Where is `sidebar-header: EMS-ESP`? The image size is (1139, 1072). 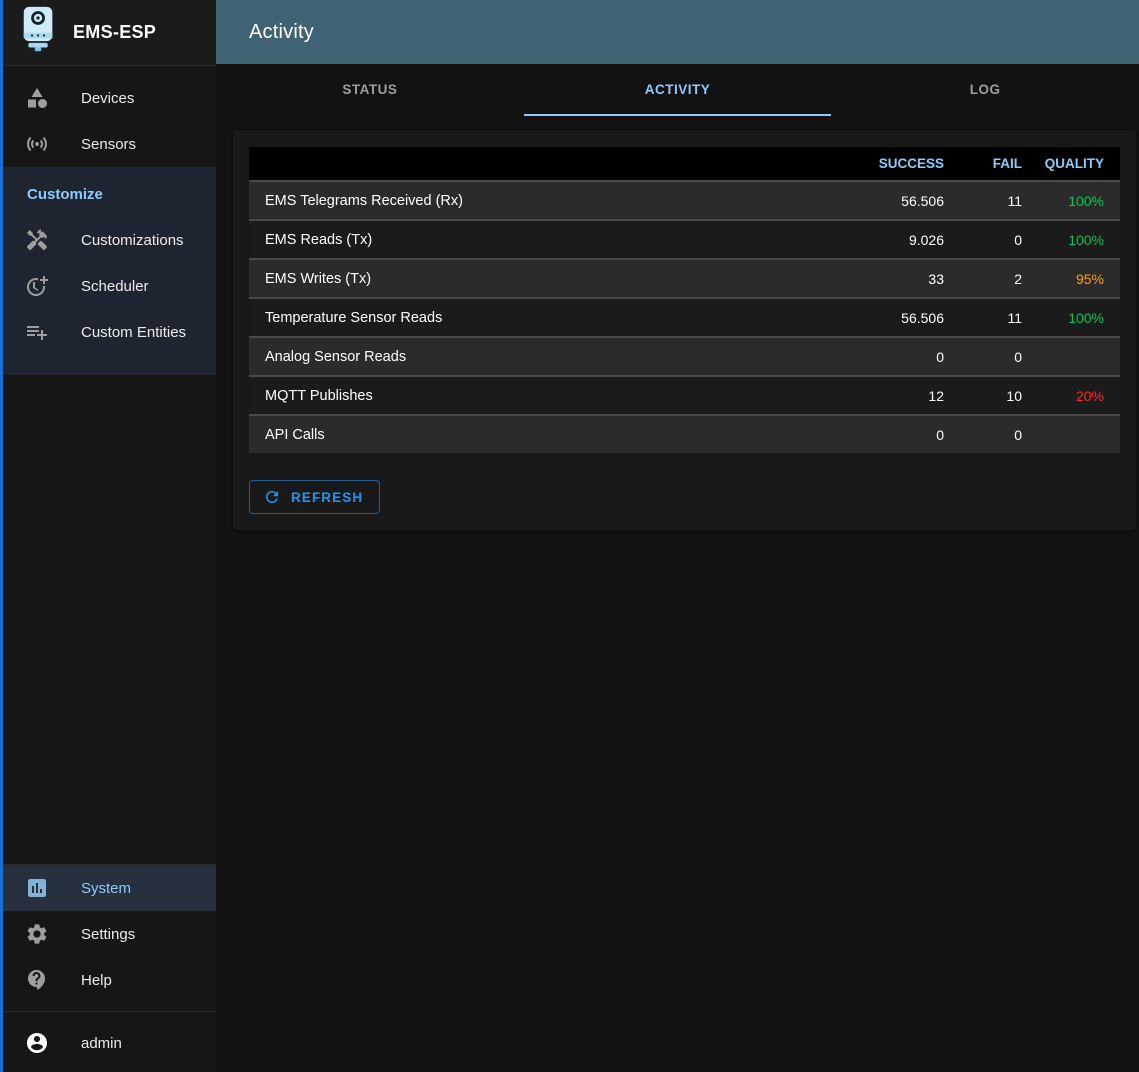
sidebar-header: EMS-ESP is located at coordinates (109, 33).